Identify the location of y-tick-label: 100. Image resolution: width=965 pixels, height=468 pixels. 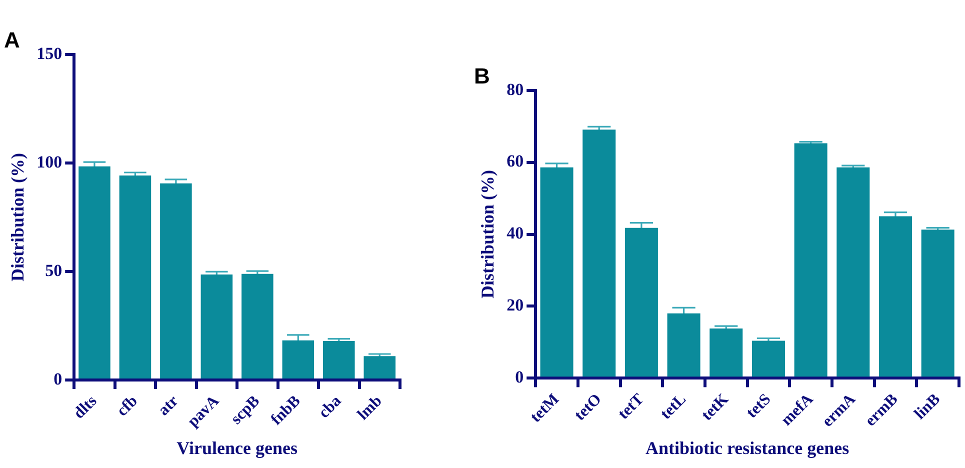
(49, 162).